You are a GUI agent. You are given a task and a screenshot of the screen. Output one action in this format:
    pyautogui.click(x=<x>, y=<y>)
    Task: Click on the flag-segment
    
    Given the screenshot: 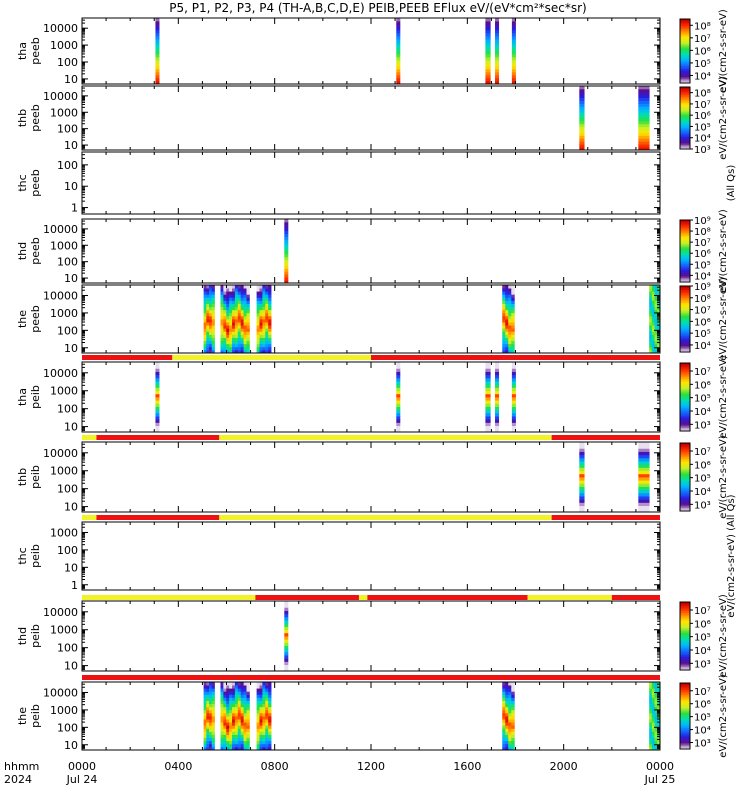 What is the action you would take?
    pyautogui.click(x=169, y=597)
    